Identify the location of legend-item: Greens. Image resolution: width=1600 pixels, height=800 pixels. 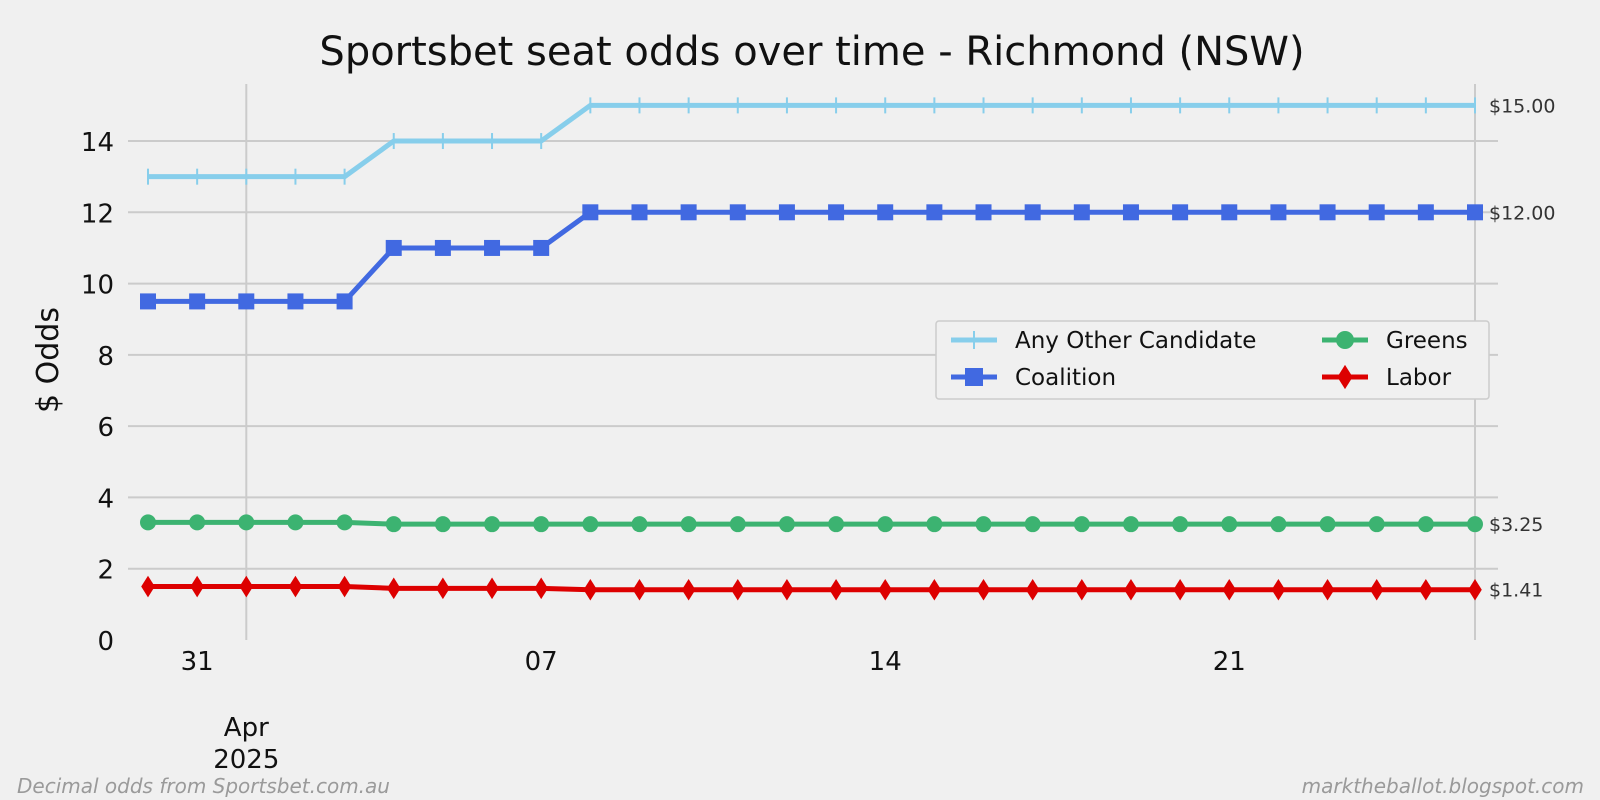
(1395, 341).